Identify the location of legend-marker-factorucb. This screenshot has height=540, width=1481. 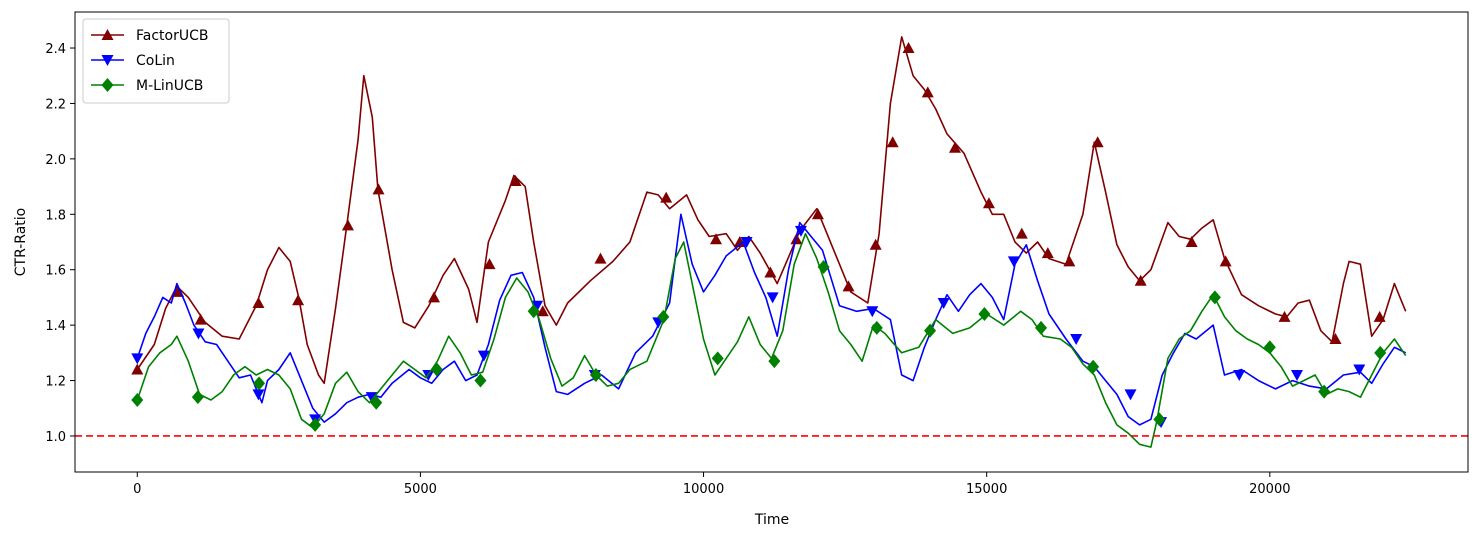
(107, 34).